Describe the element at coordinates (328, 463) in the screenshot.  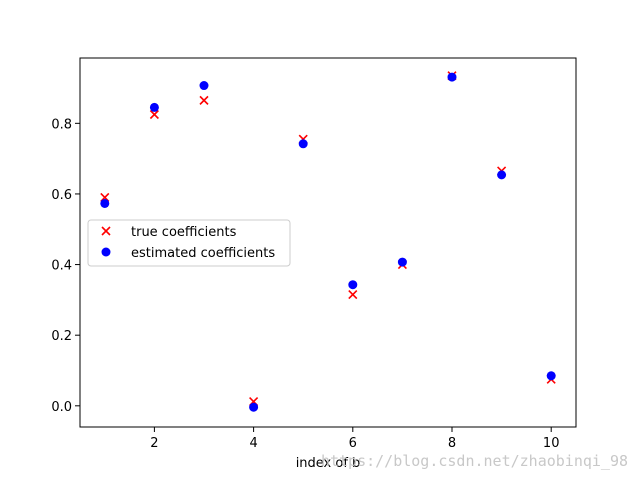
I see `x-axis-label: index of b` at that location.